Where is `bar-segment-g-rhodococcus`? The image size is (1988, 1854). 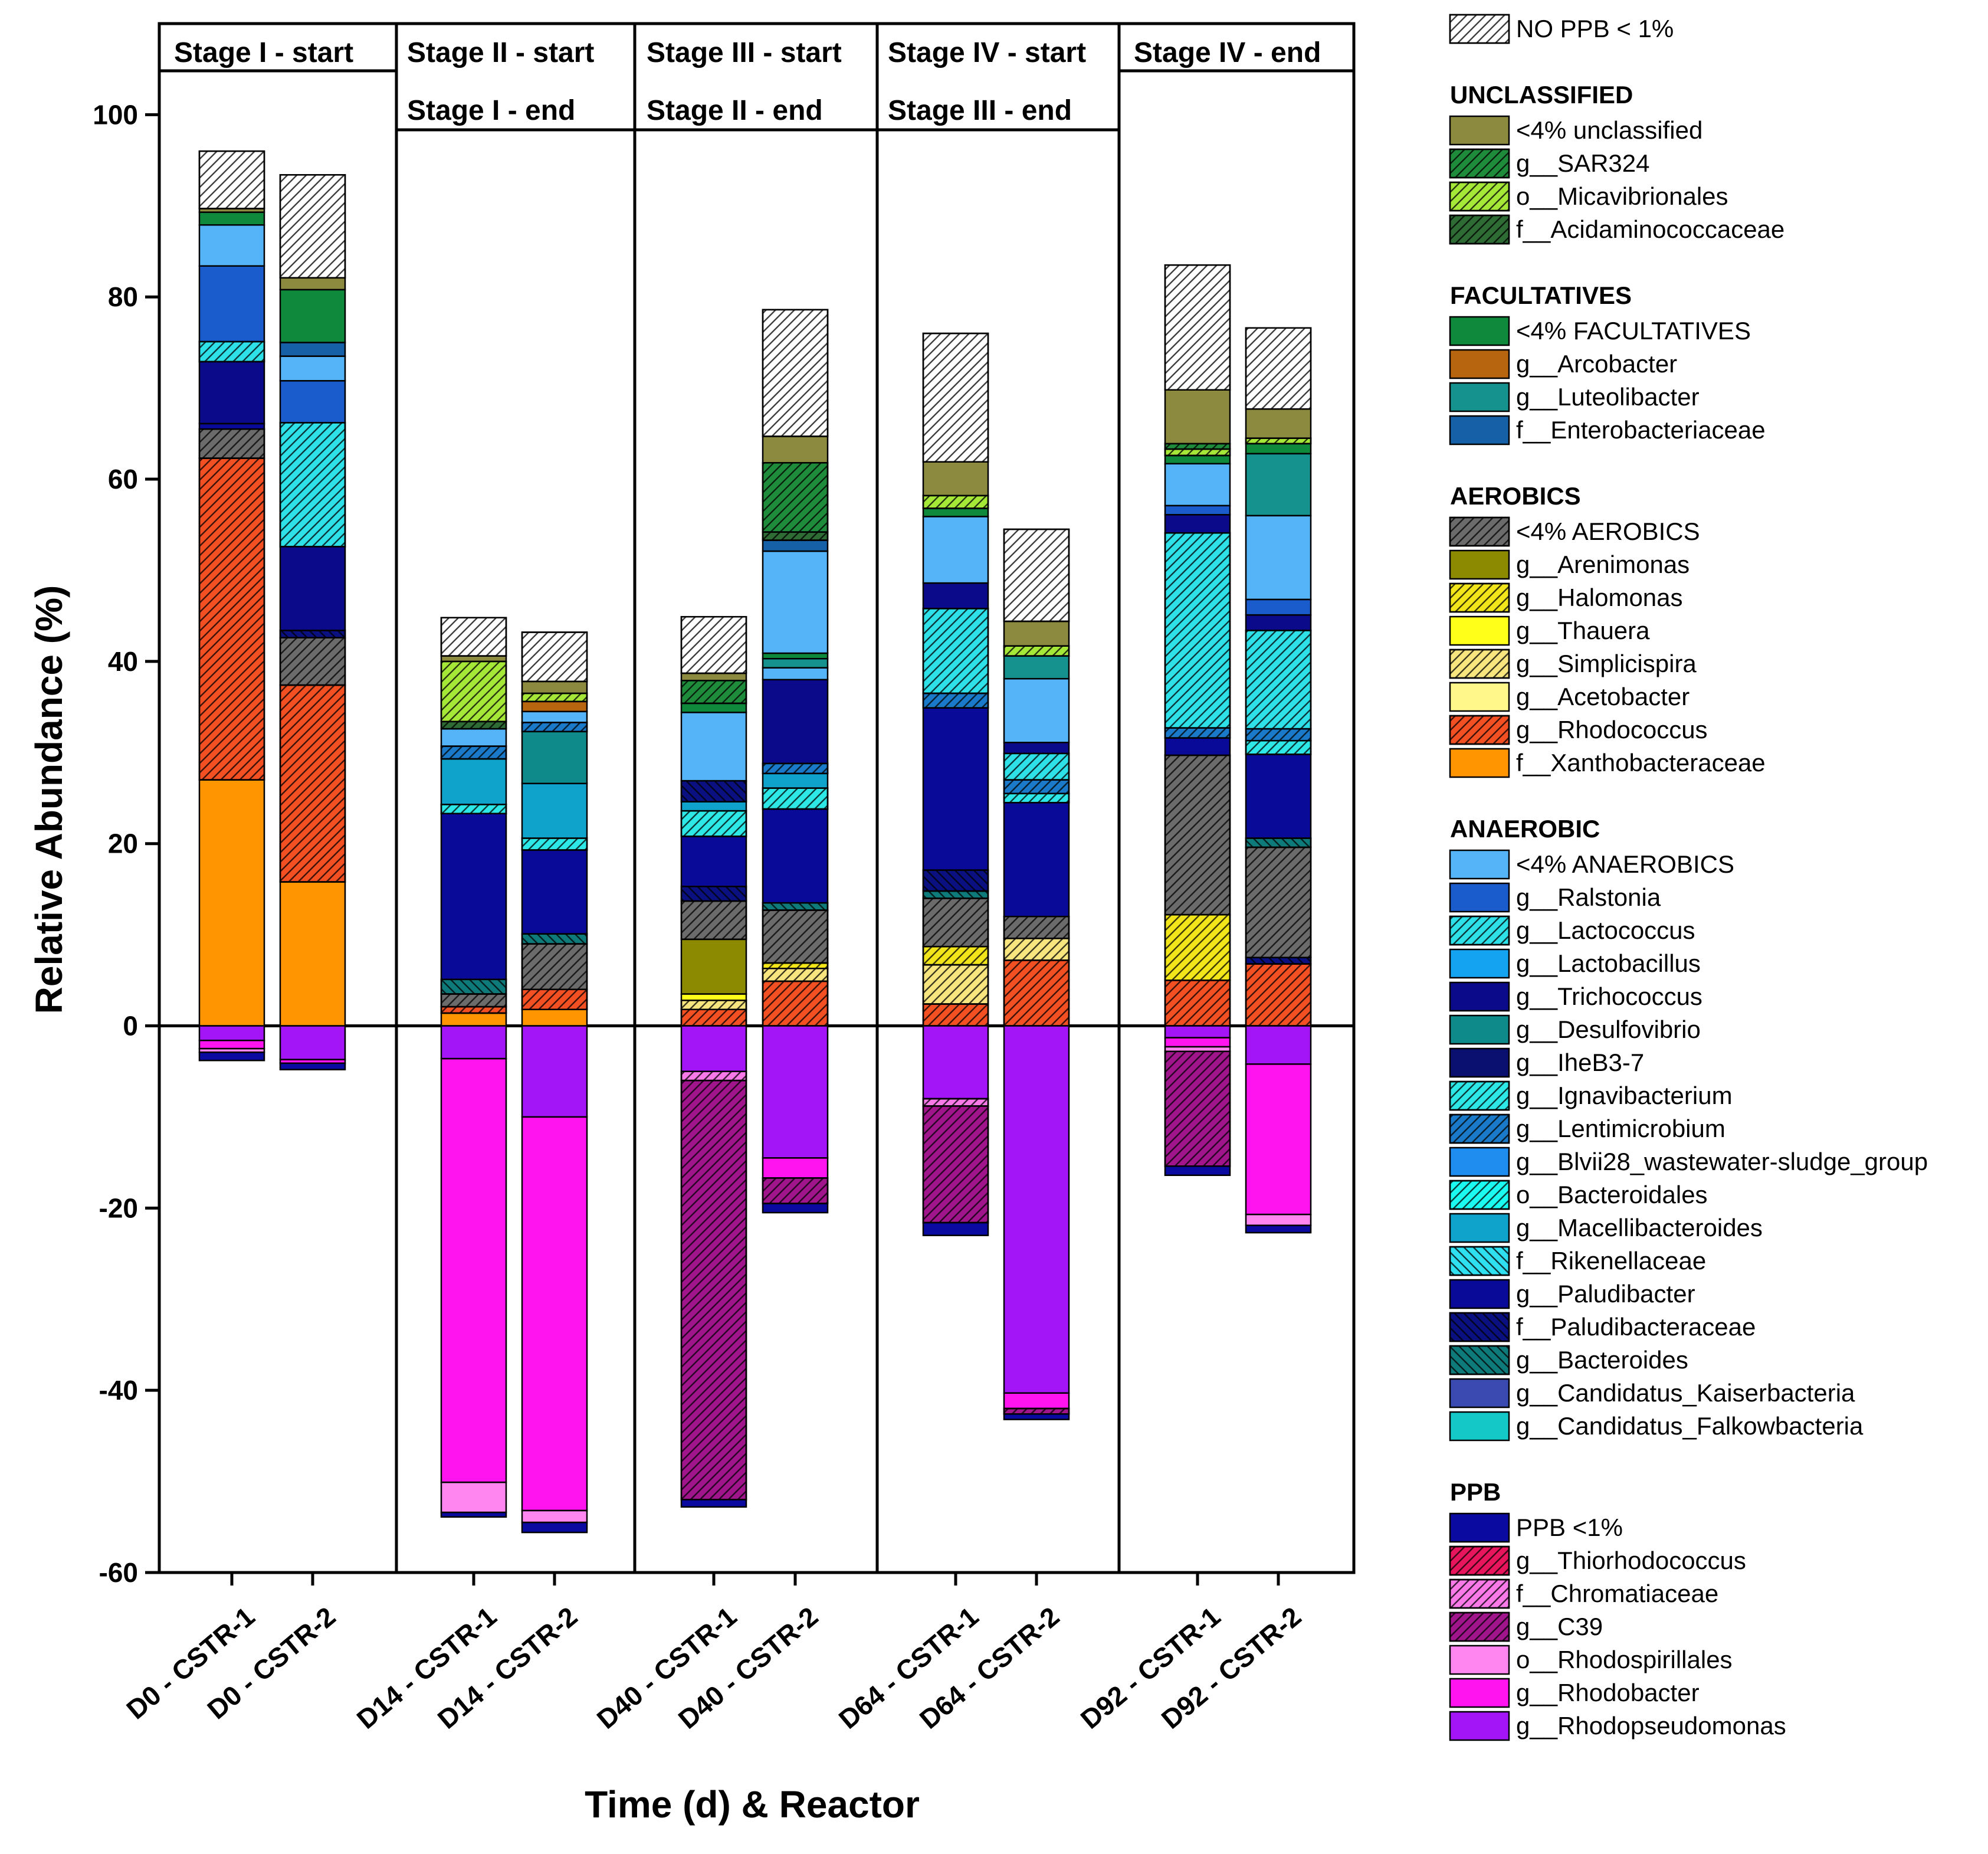
bar-segment-g-rhodococcus is located at coordinates (555, 999).